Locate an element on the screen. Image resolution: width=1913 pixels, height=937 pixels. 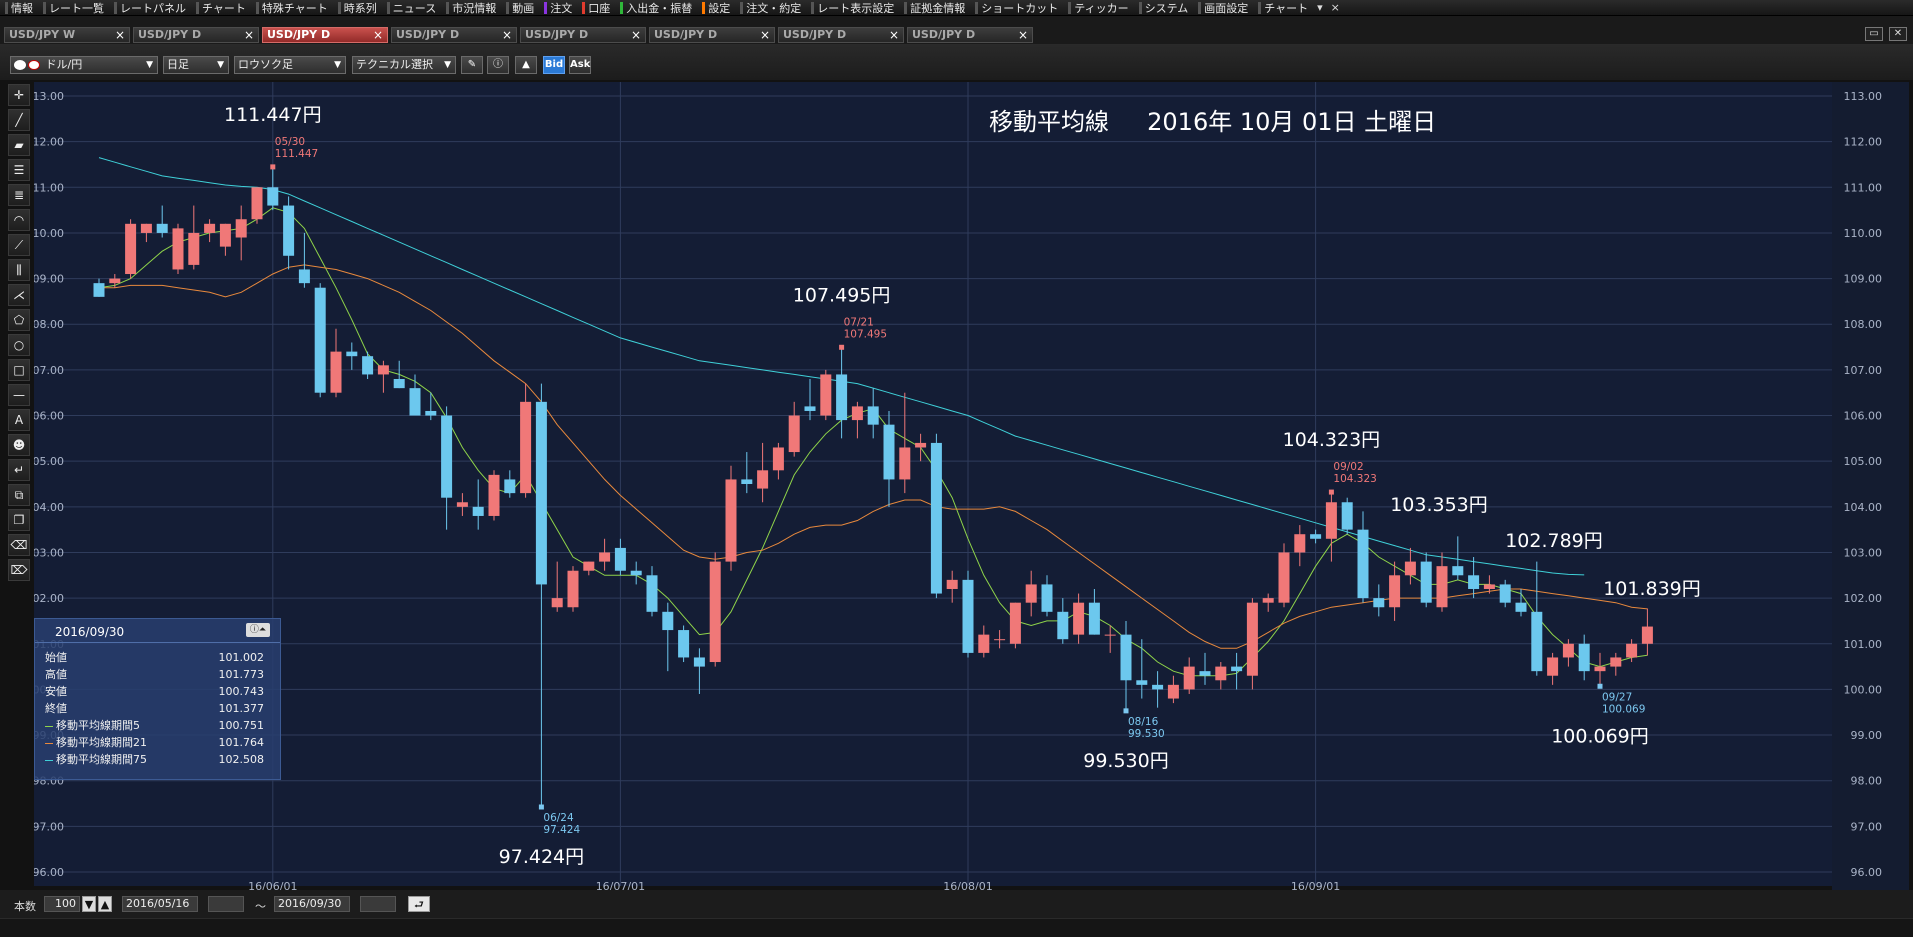
x-tick-label: 16/09/01 is located at coordinates (1315, 886).